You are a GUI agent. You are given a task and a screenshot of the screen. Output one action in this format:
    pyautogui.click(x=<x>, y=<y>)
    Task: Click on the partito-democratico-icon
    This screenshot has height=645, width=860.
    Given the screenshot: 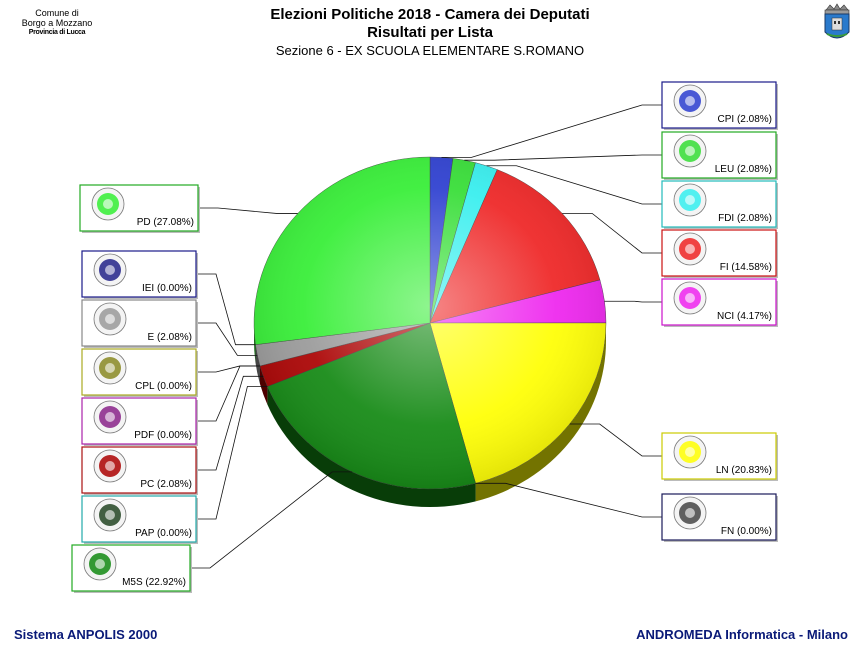 What is the action you would take?
    pyautogui.click(x=108, y=204)
    